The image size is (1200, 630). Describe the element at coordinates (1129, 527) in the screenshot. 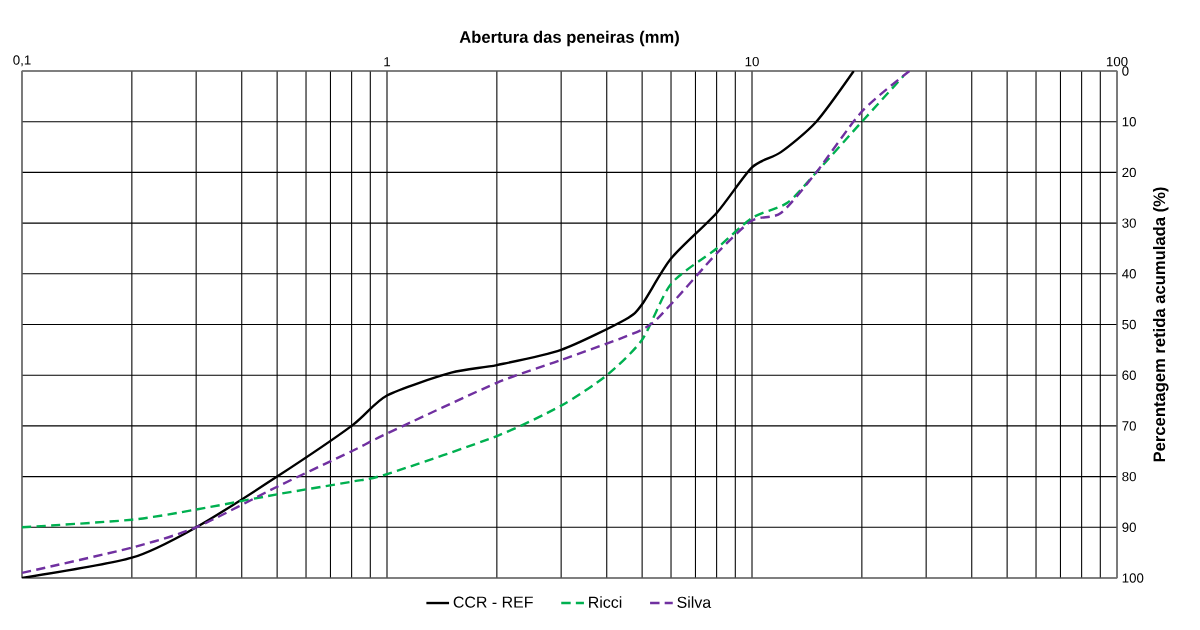

I see `y-tick-label: 90` at that location.